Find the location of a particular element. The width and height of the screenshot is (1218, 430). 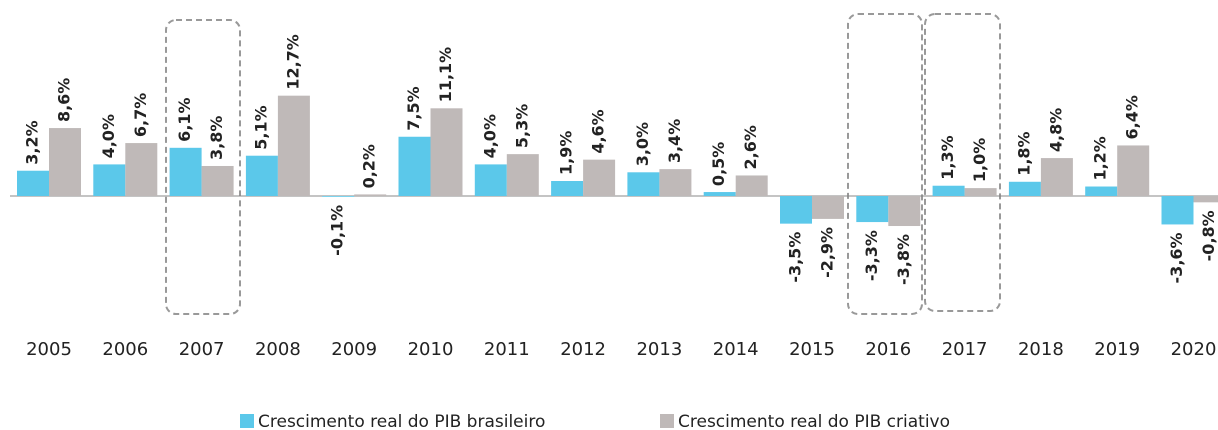

data-label: 11,1% is located at coordinates (445, 75).